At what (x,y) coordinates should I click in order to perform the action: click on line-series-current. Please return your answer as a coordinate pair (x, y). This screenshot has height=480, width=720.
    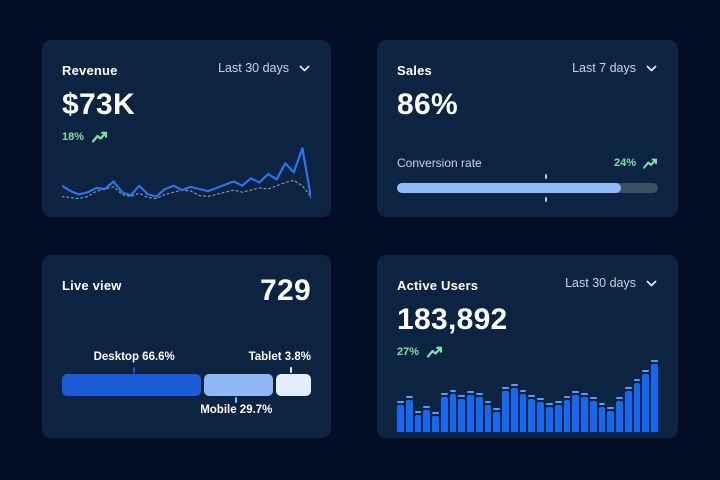
    Looking at the image, I should click on (186, 172).